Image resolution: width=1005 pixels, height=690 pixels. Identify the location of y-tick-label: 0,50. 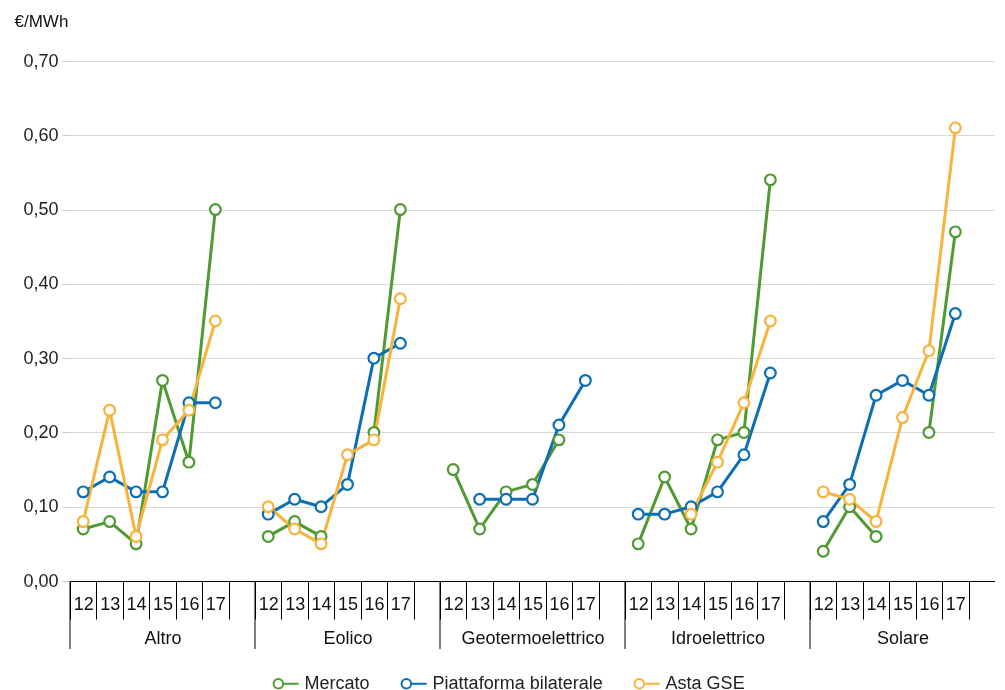
(41, 209).